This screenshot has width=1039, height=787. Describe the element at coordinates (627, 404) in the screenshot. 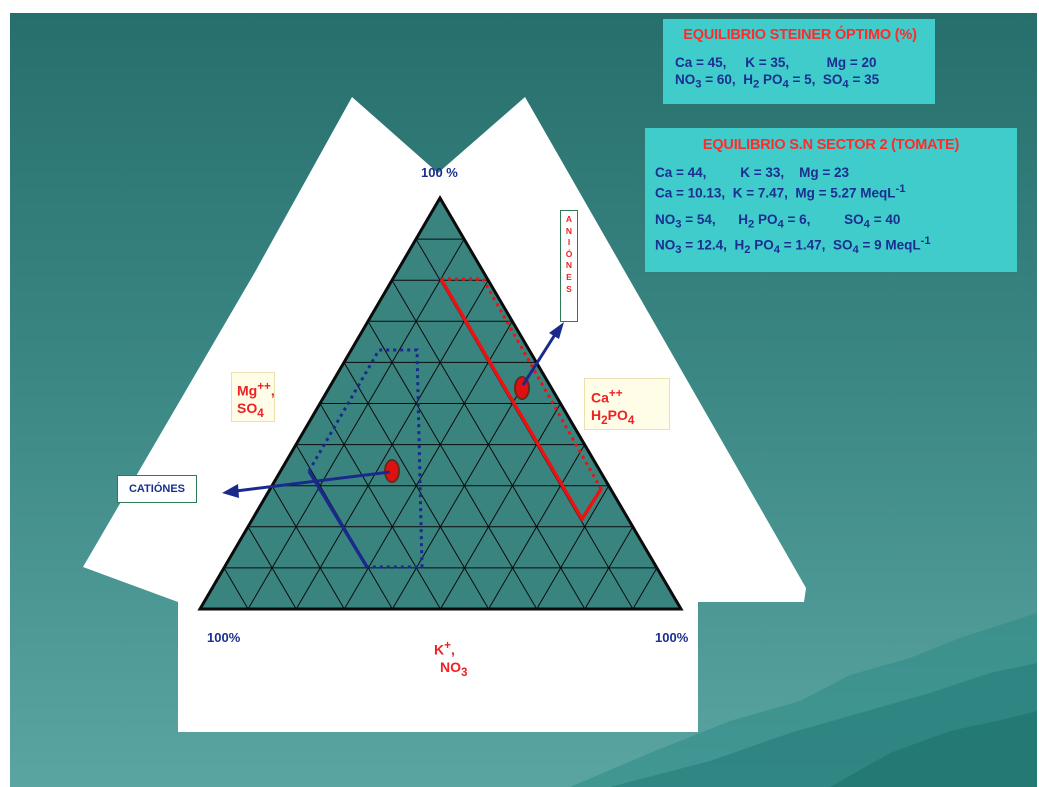

I see `ca-h2po4-label: Ca++ H2PO4` at that location.